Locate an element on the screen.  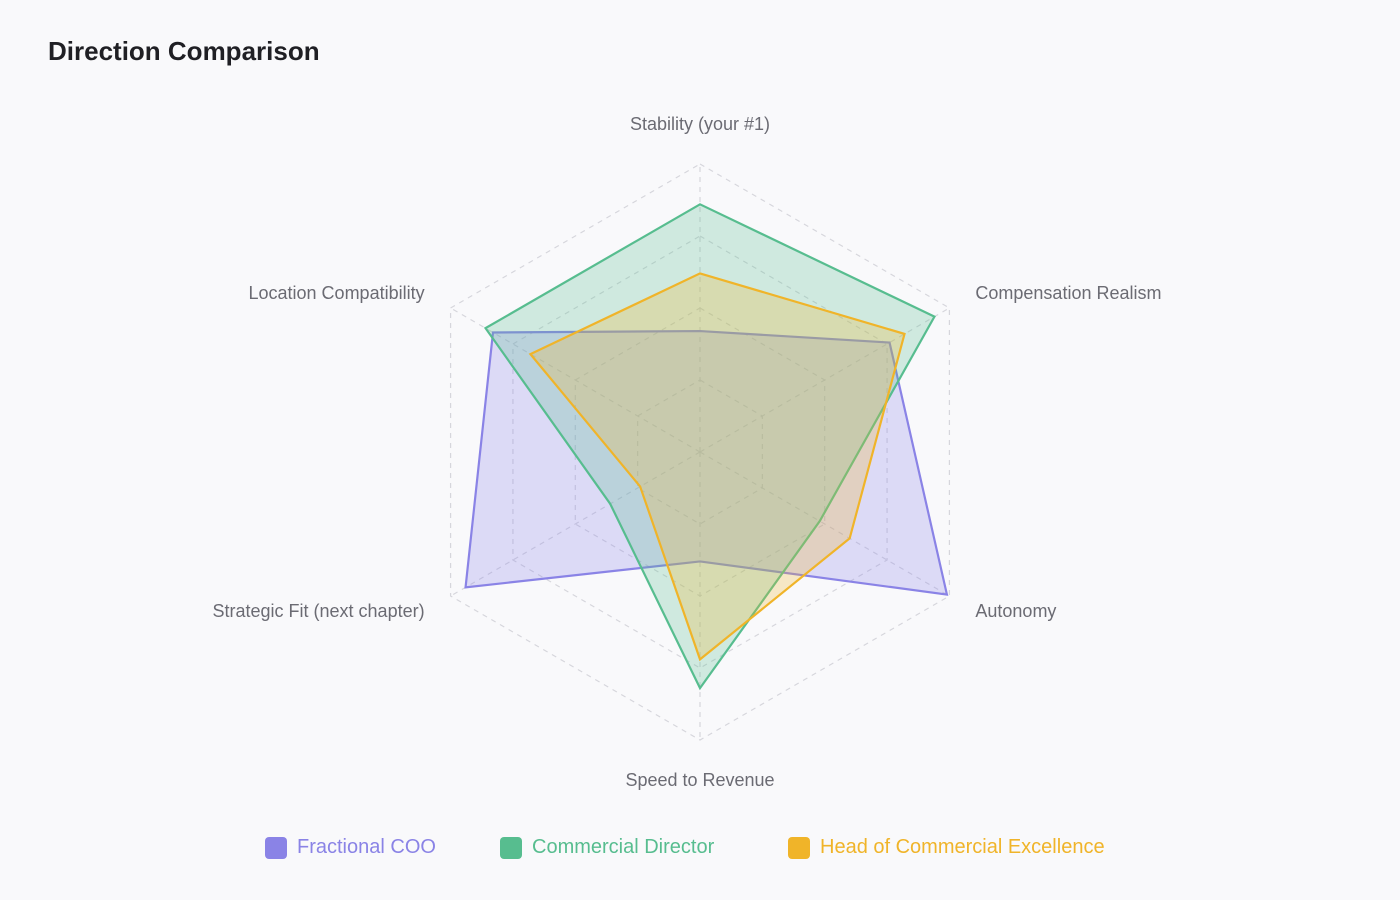
legend-label: Commercial Director is located at coordinates (623, 847).